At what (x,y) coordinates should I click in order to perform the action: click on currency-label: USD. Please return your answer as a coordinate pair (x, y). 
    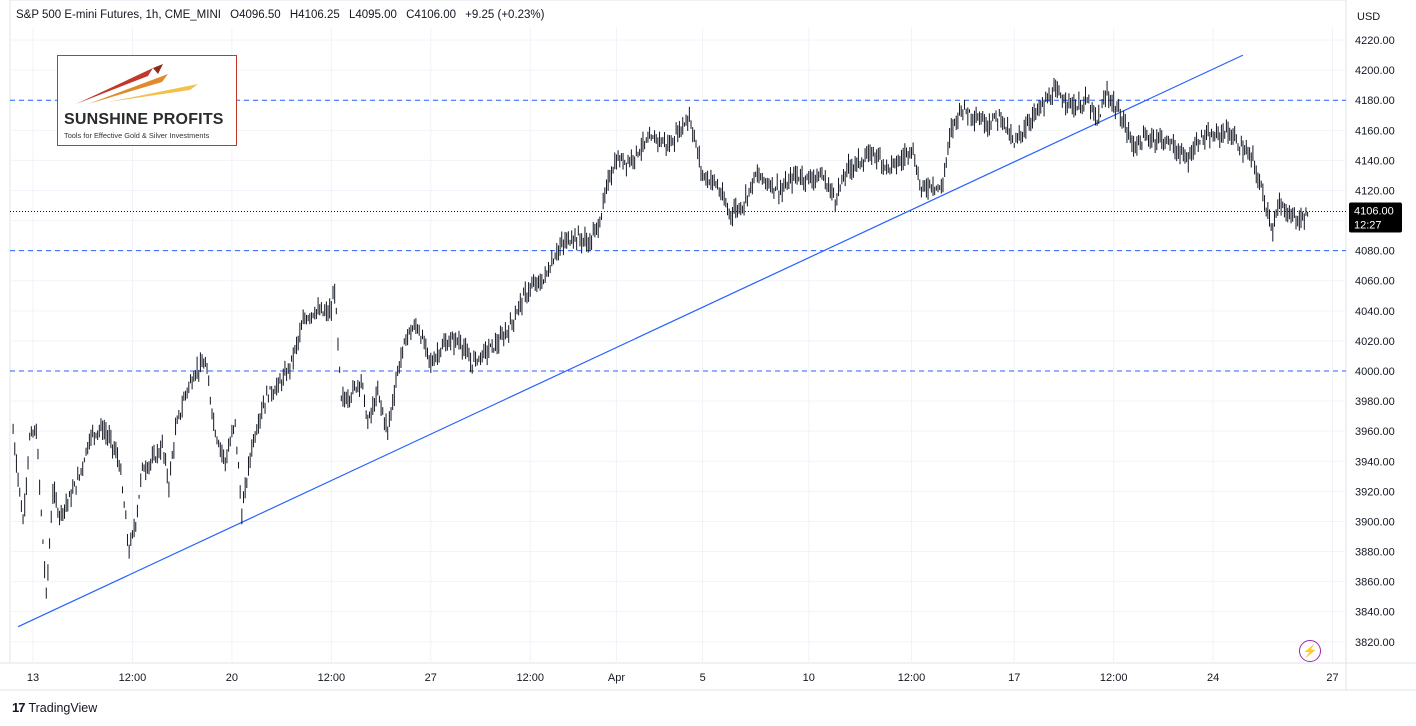
    Looking at the image, I should click on (1368, 17).